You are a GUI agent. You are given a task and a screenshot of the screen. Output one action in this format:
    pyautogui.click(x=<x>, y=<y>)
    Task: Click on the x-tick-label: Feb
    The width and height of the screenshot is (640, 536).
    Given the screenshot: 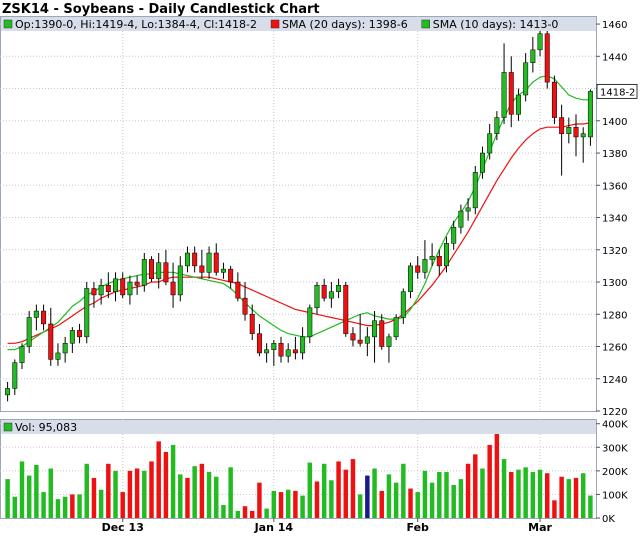 What is the action you would take?
    pyautogui.click(x=418, y=527)
    